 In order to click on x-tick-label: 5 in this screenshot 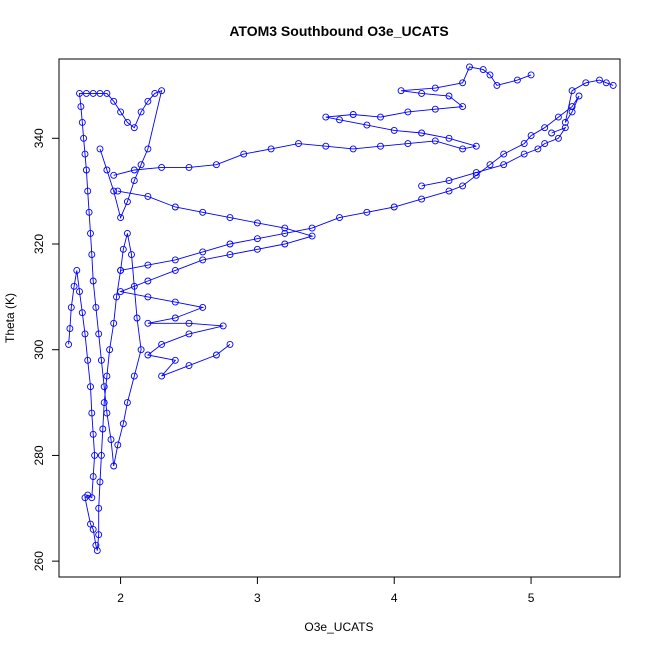, I will do `click(531, 598)`.